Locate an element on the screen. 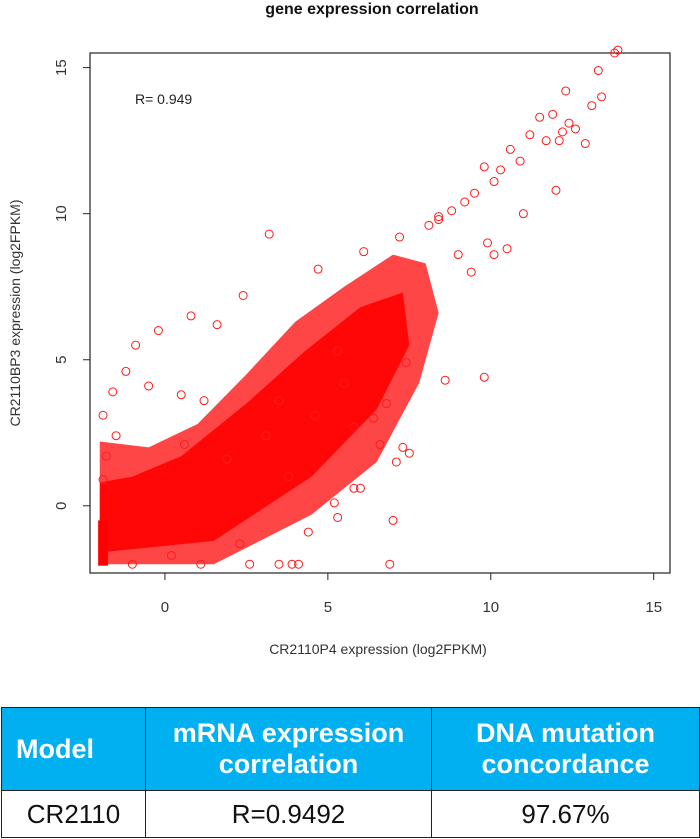  y-tick-label-0: 0 is located at coordinates (61, 506).